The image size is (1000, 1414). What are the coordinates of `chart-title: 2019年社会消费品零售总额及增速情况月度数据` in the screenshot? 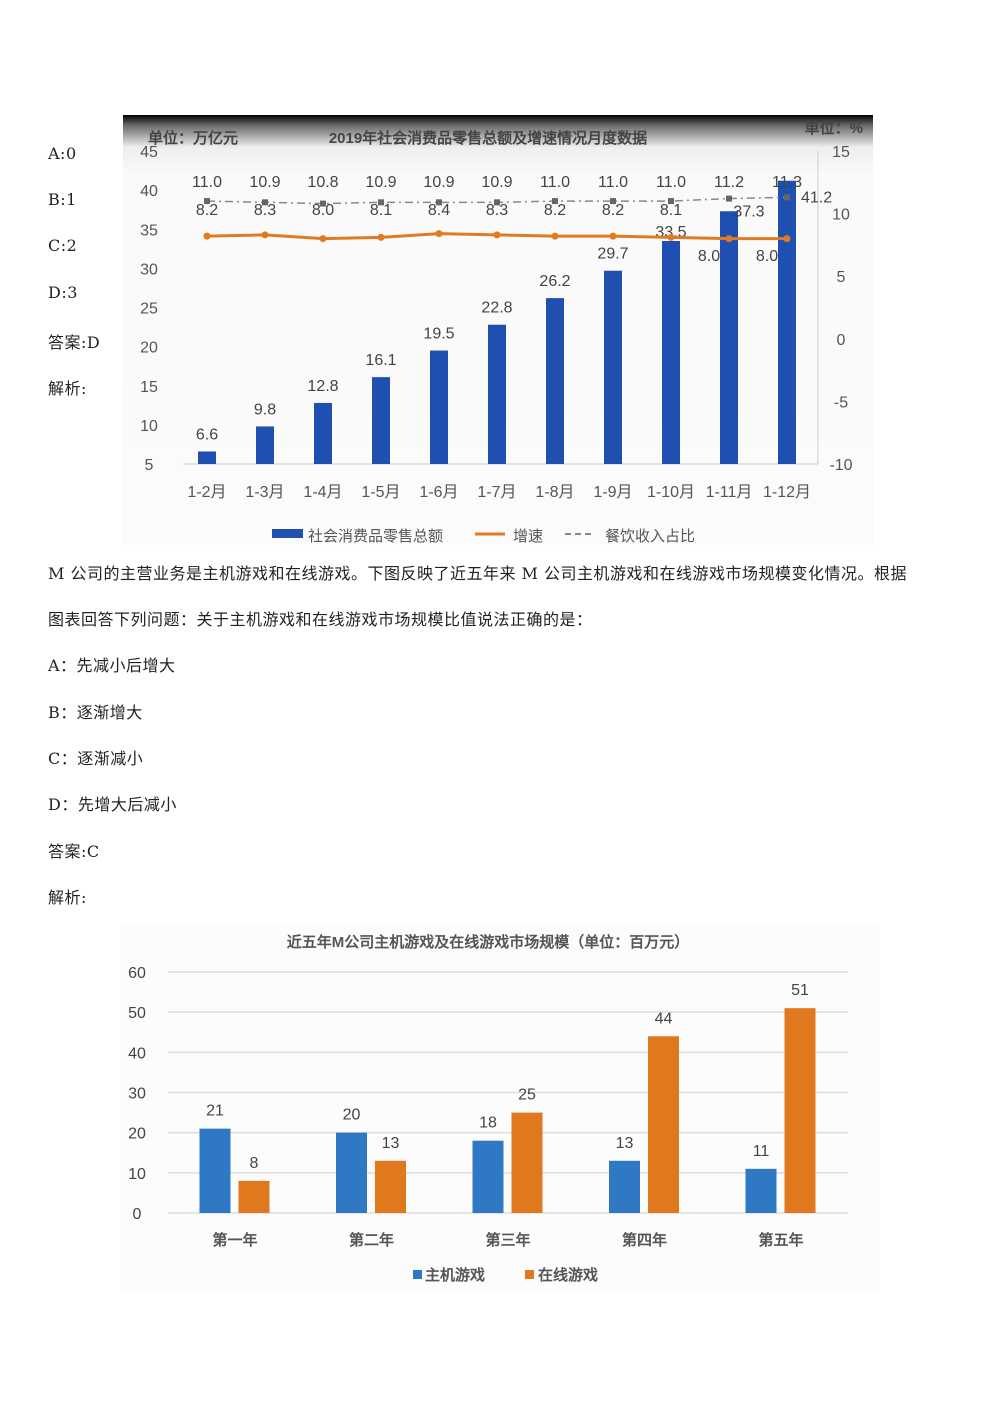 It's located at (488, 138).